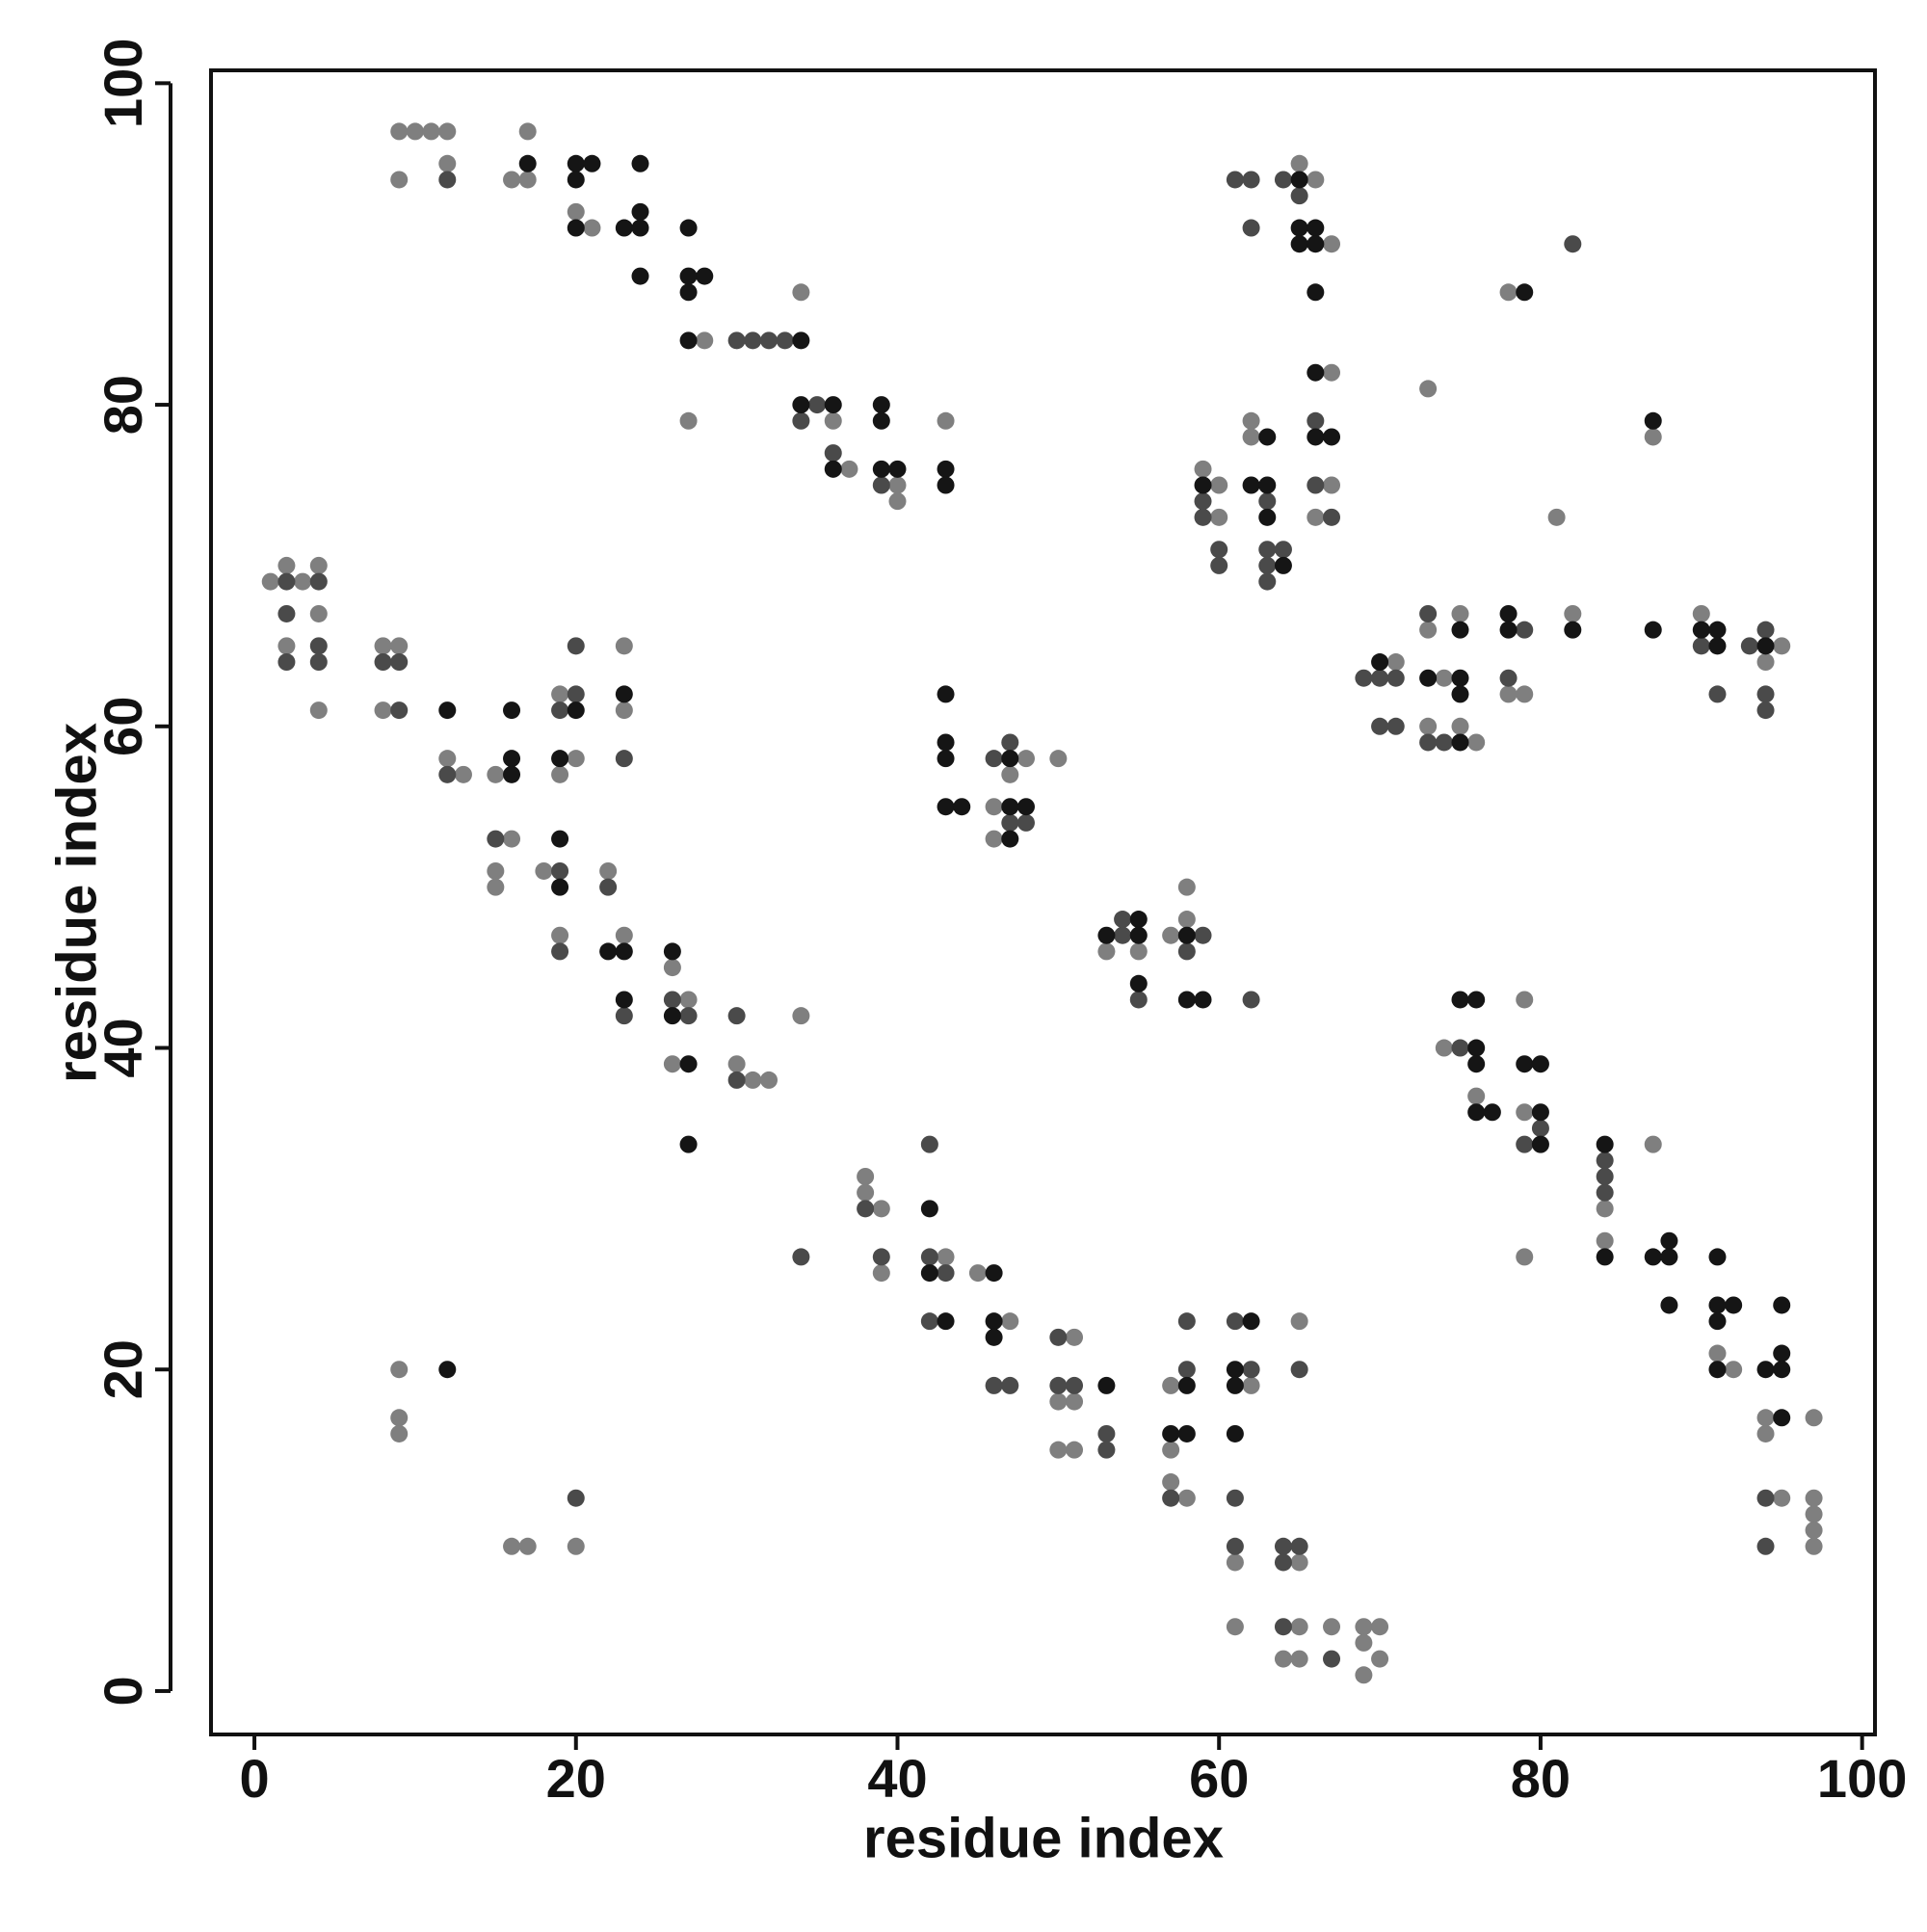 This screenshot has height=1932, width=1927. I want to click on x-tick-label: 100, so click(1862, 1778).